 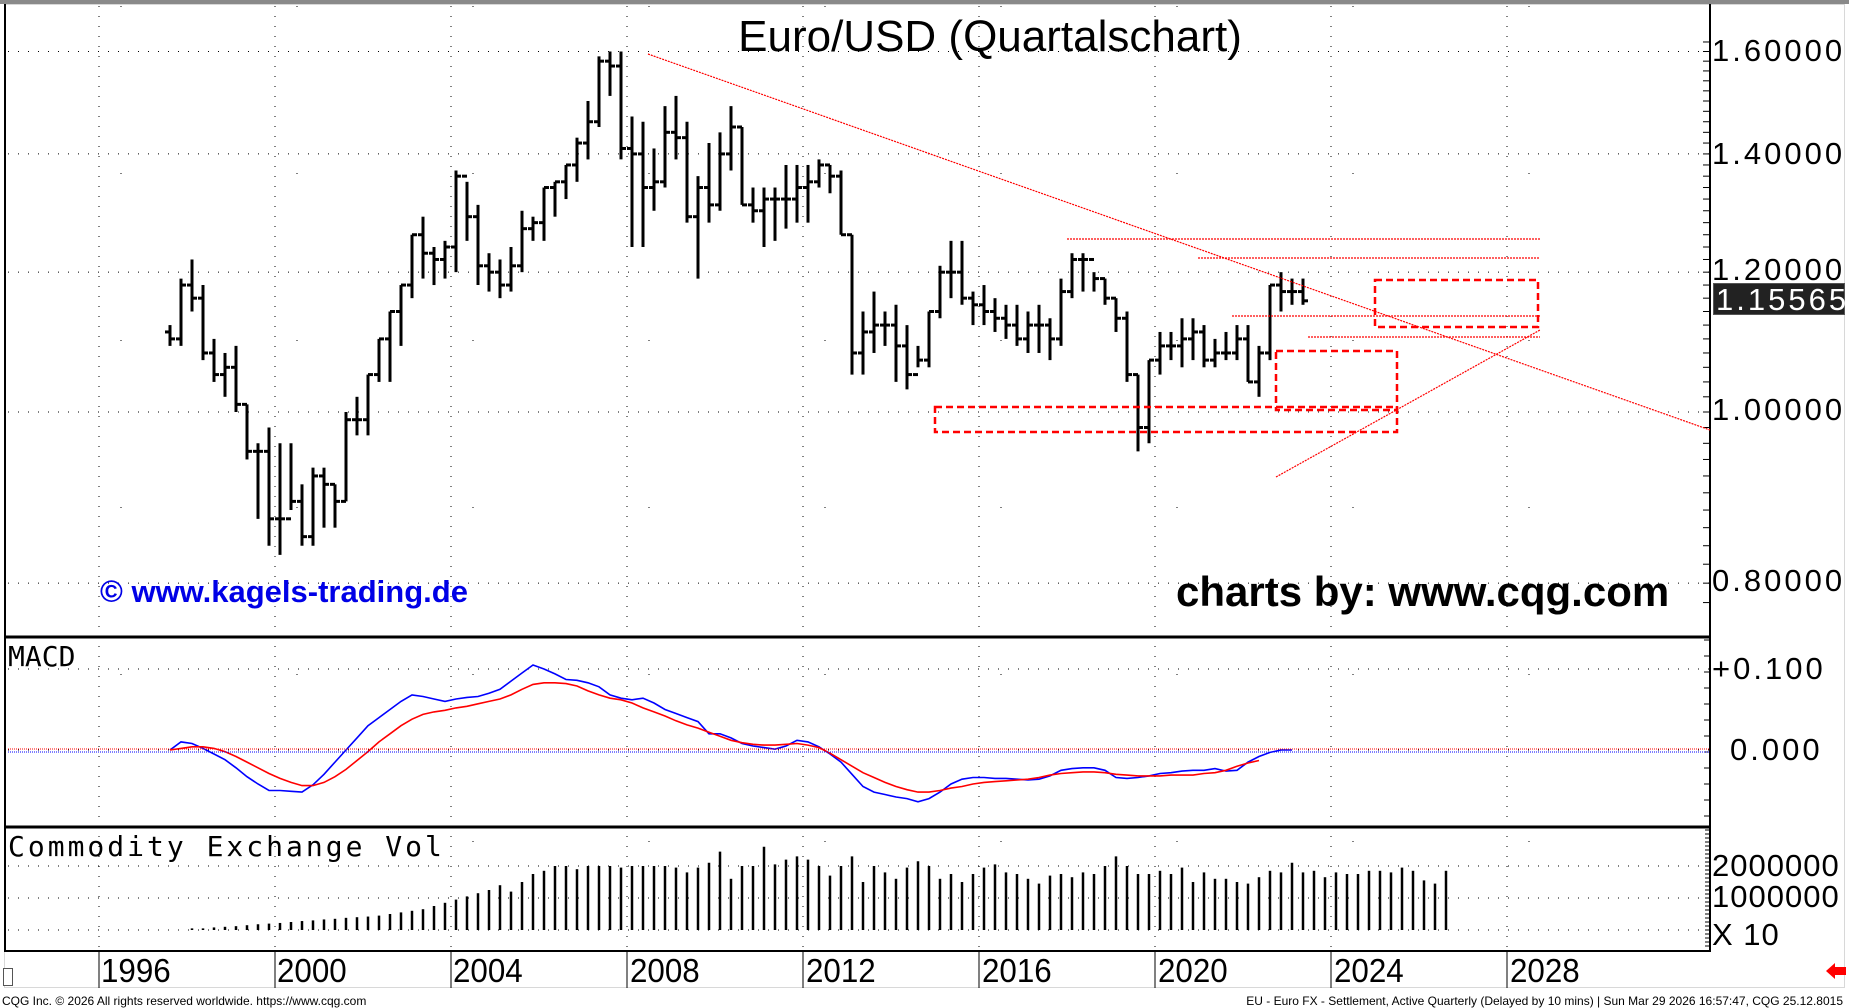 What do you see at coordinates (1746, 934) in the screenshot?
I see `volume-axis-multiplier: X 10` at bounding box center [1746, 934].